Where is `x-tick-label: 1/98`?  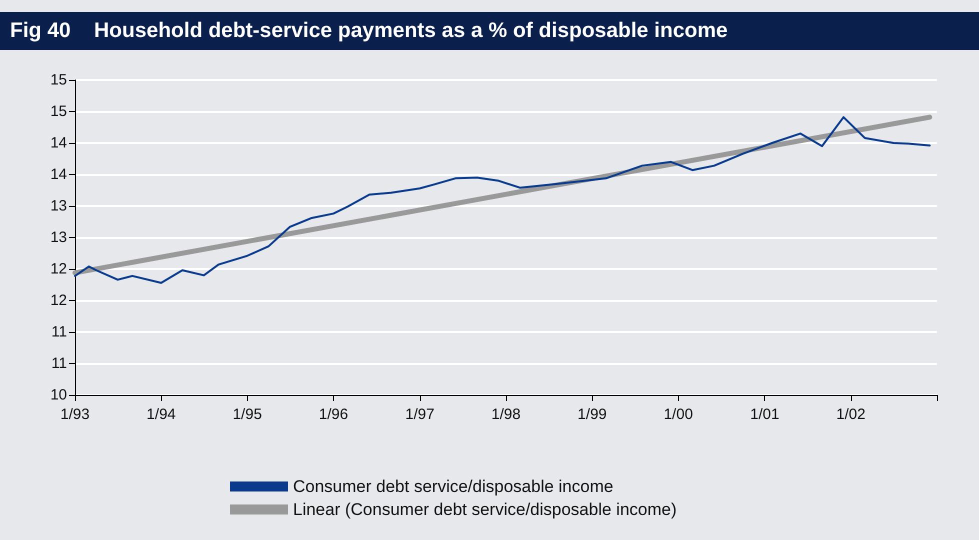
x-tick-label: 1/98 is located at coordinates (506, 414).